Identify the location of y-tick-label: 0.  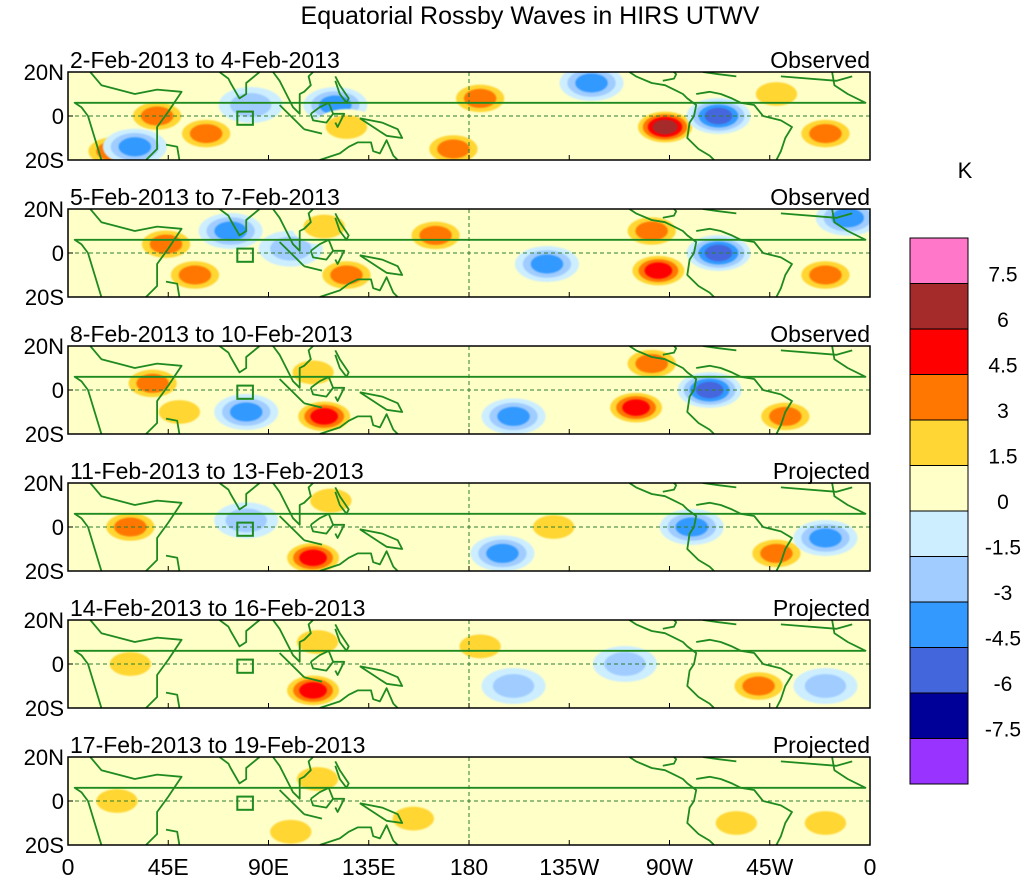
(58, 116).